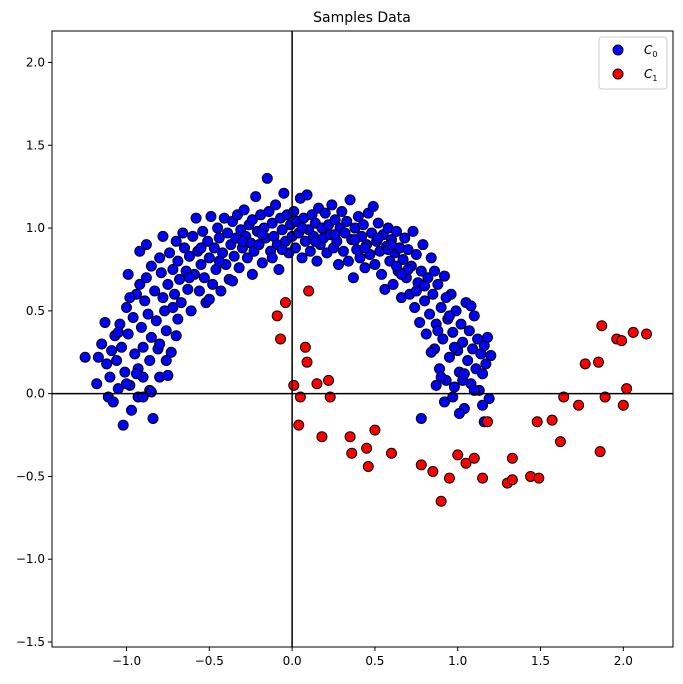 This screenshot has width=683, height=684. What do you see at coordinates (457, 661) in the screenshot?
I see `x-tick-label: 1.0` at bounding box center [457, 661].